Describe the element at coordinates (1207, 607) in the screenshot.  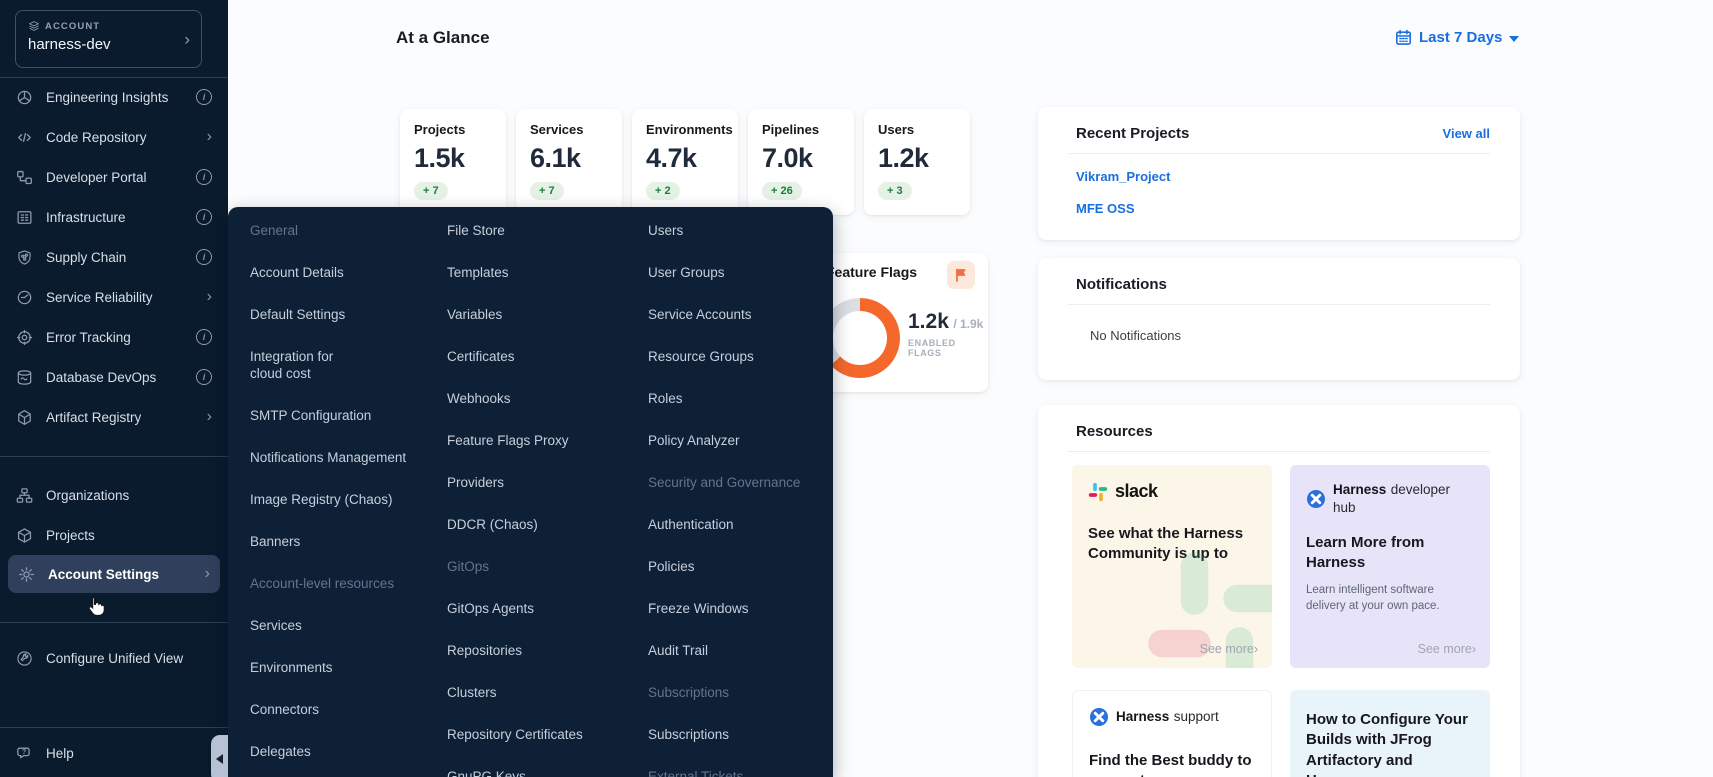
I see `slack-watermark-icon` at that location.